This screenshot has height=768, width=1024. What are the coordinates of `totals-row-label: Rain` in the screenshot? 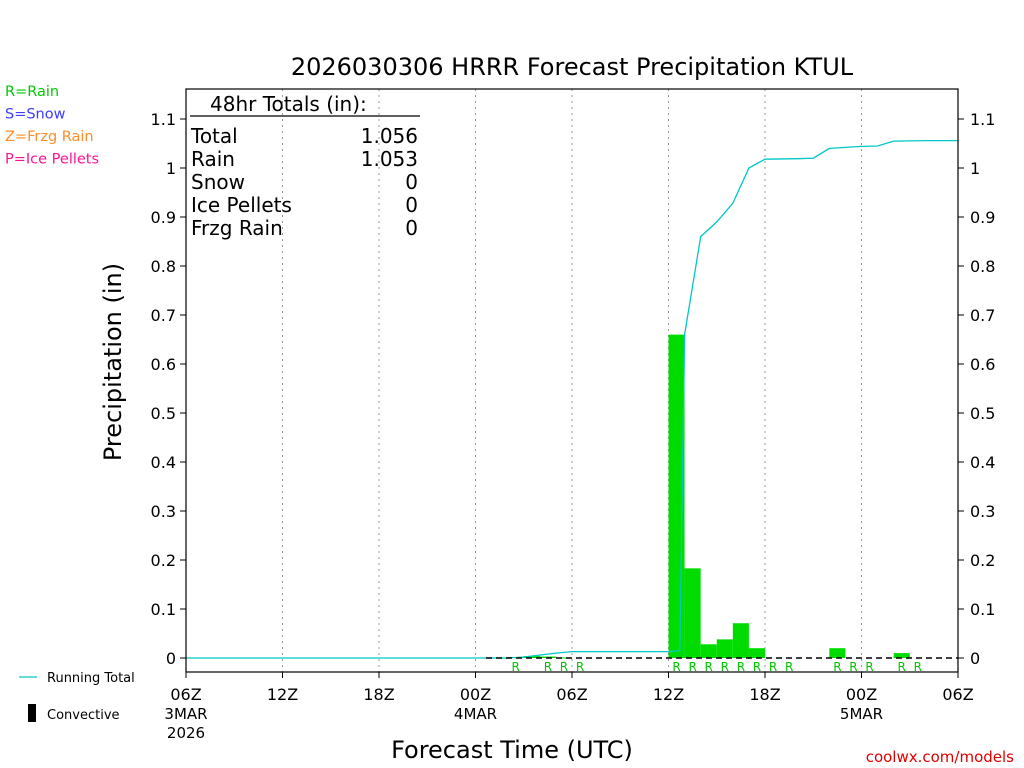 It's located at (213, 159).